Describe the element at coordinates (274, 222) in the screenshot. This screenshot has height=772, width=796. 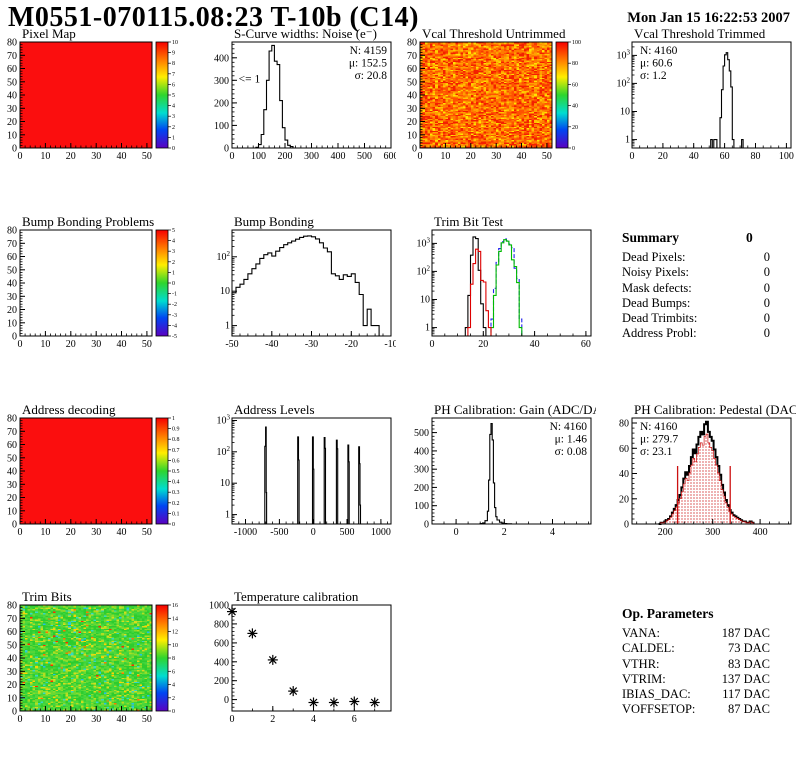
I see `chart-title: Bump Bonding` at that location.